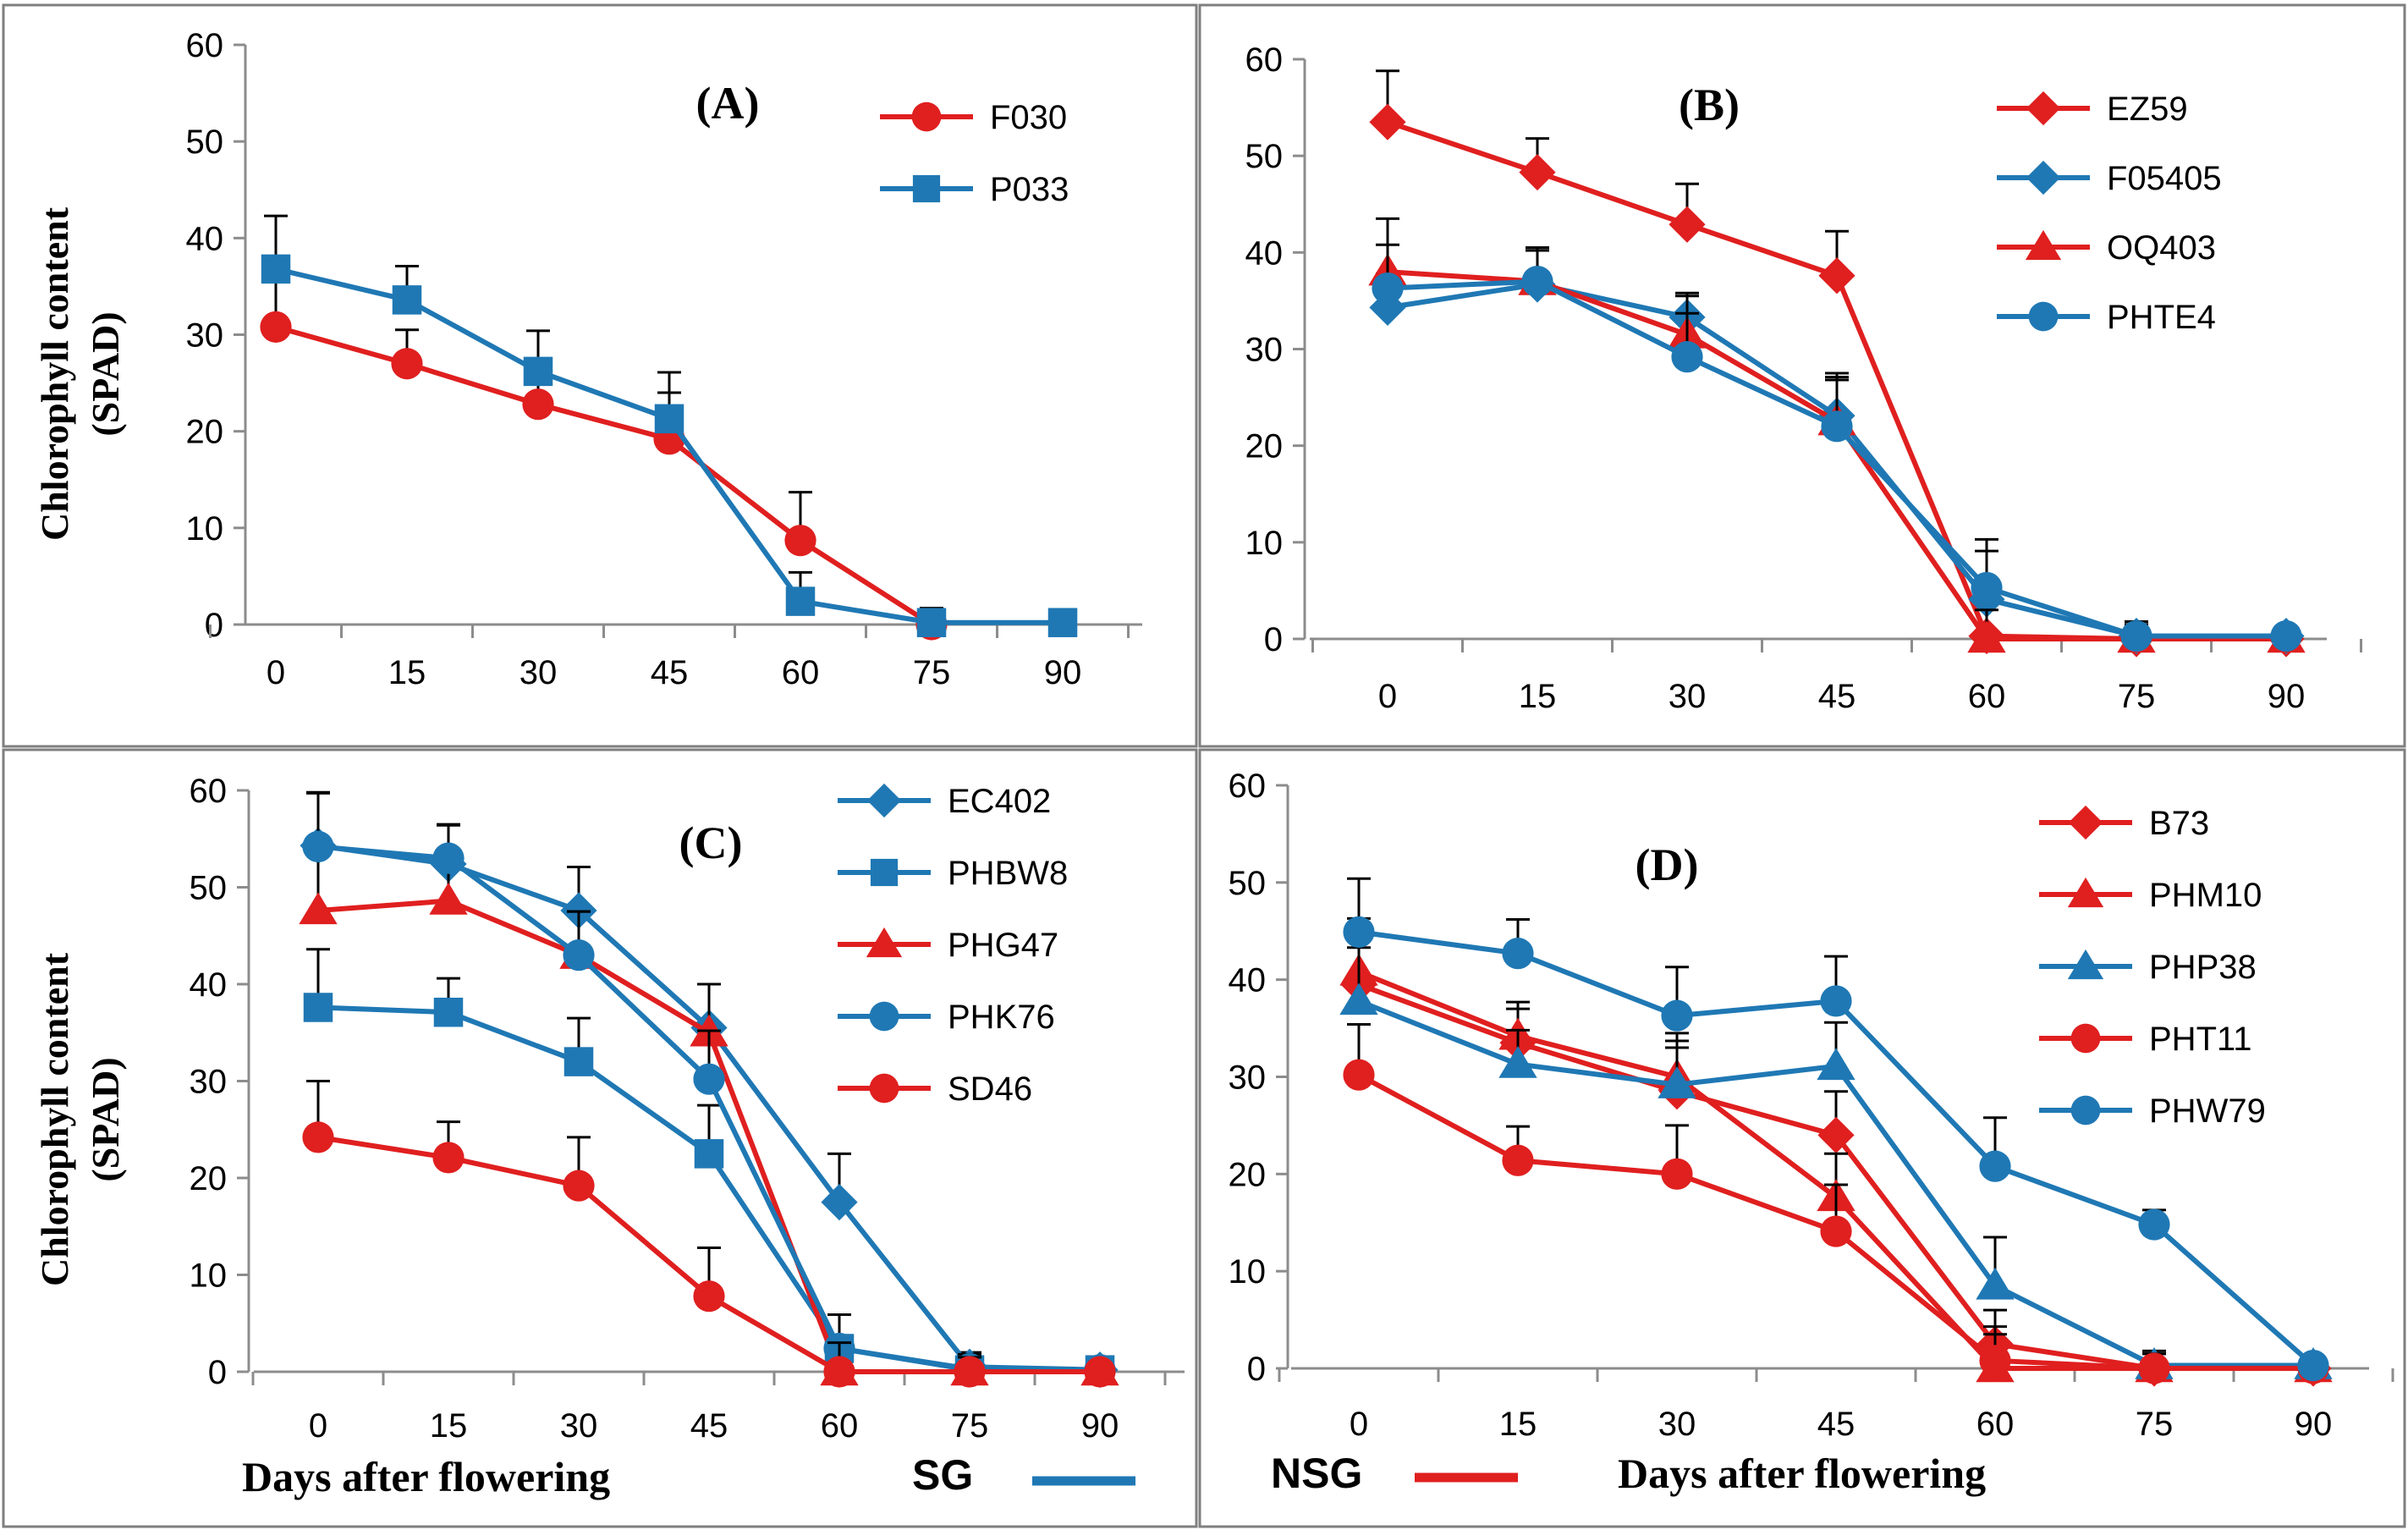 The height and width of the screenshot is (1530, 2408). Describe the element at coordinates (1003, 946) in the screenshot. I see `legend-label: PHG47` at that location.